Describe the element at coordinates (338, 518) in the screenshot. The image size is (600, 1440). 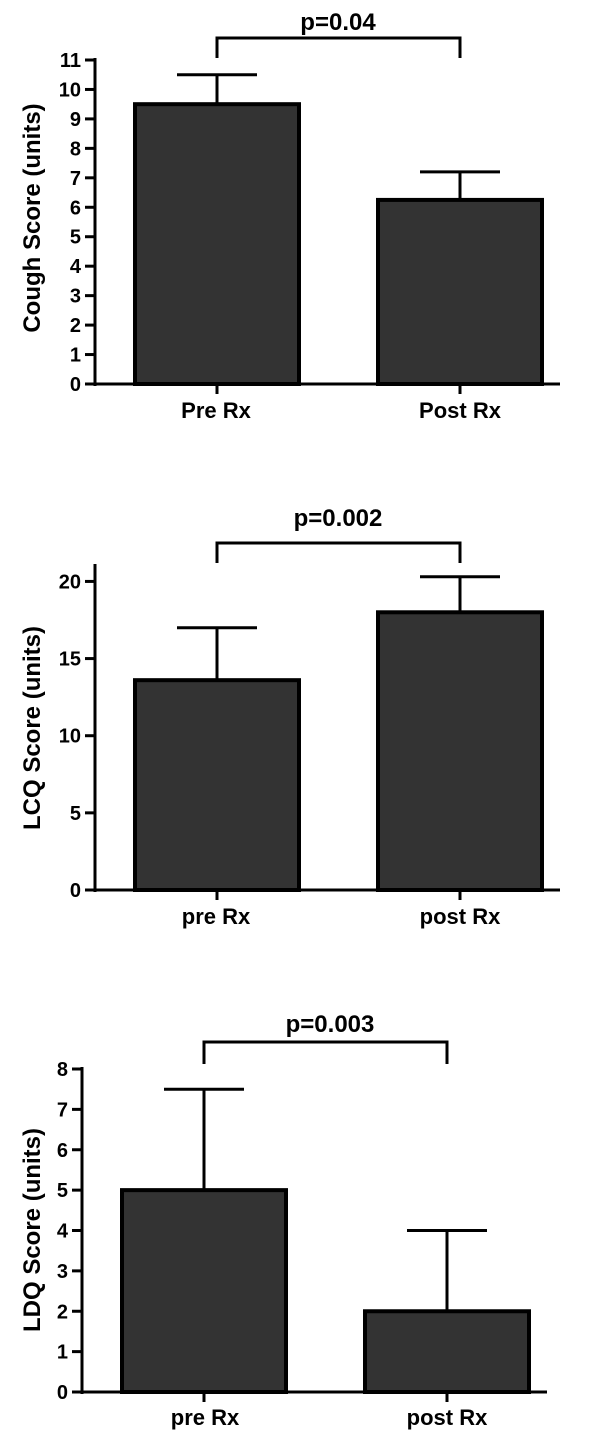
I see `significance-label: p=0.002` at that location.